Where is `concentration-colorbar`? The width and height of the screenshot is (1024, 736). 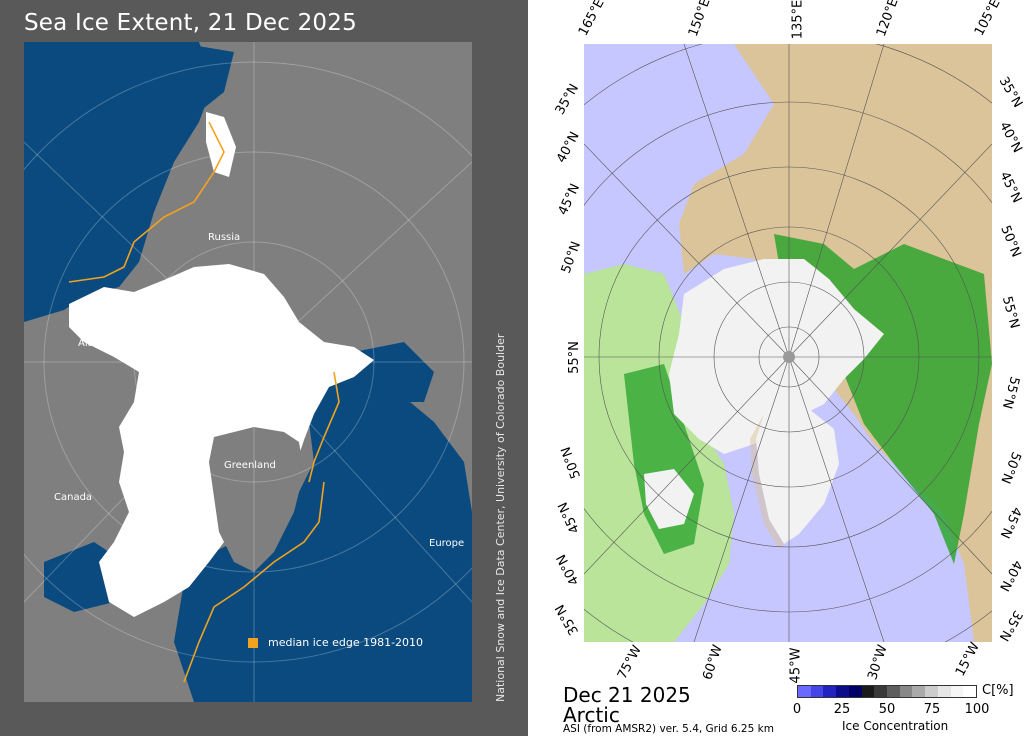 concentration-colorbar is located at coordinates (887, 691).